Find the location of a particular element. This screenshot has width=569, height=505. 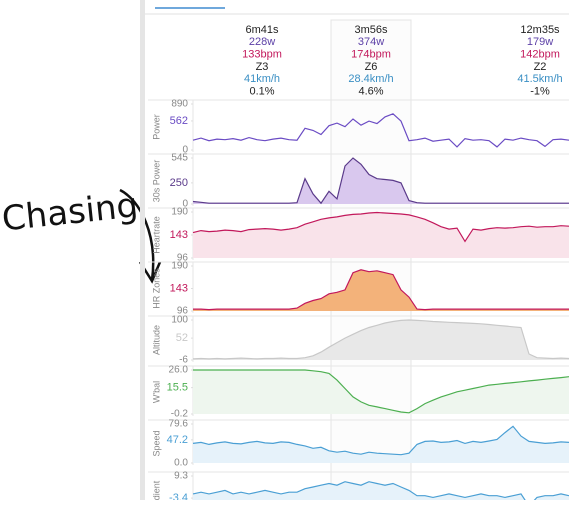

active-tab-indicator is located at coordinates (190, 8).